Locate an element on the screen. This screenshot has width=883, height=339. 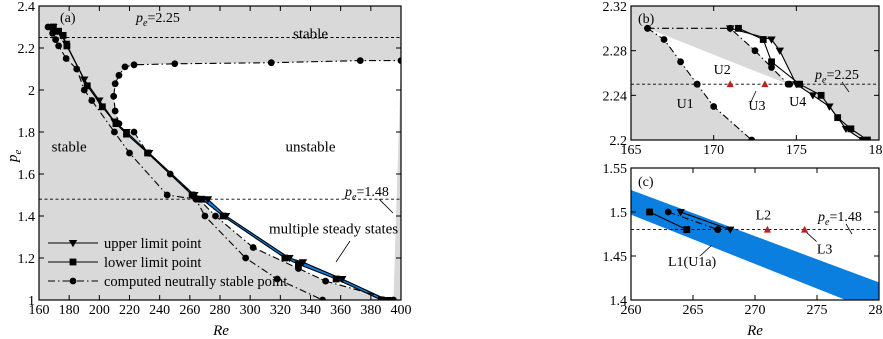
legend-entry: upper limit point is located at coordinates (152, 244).